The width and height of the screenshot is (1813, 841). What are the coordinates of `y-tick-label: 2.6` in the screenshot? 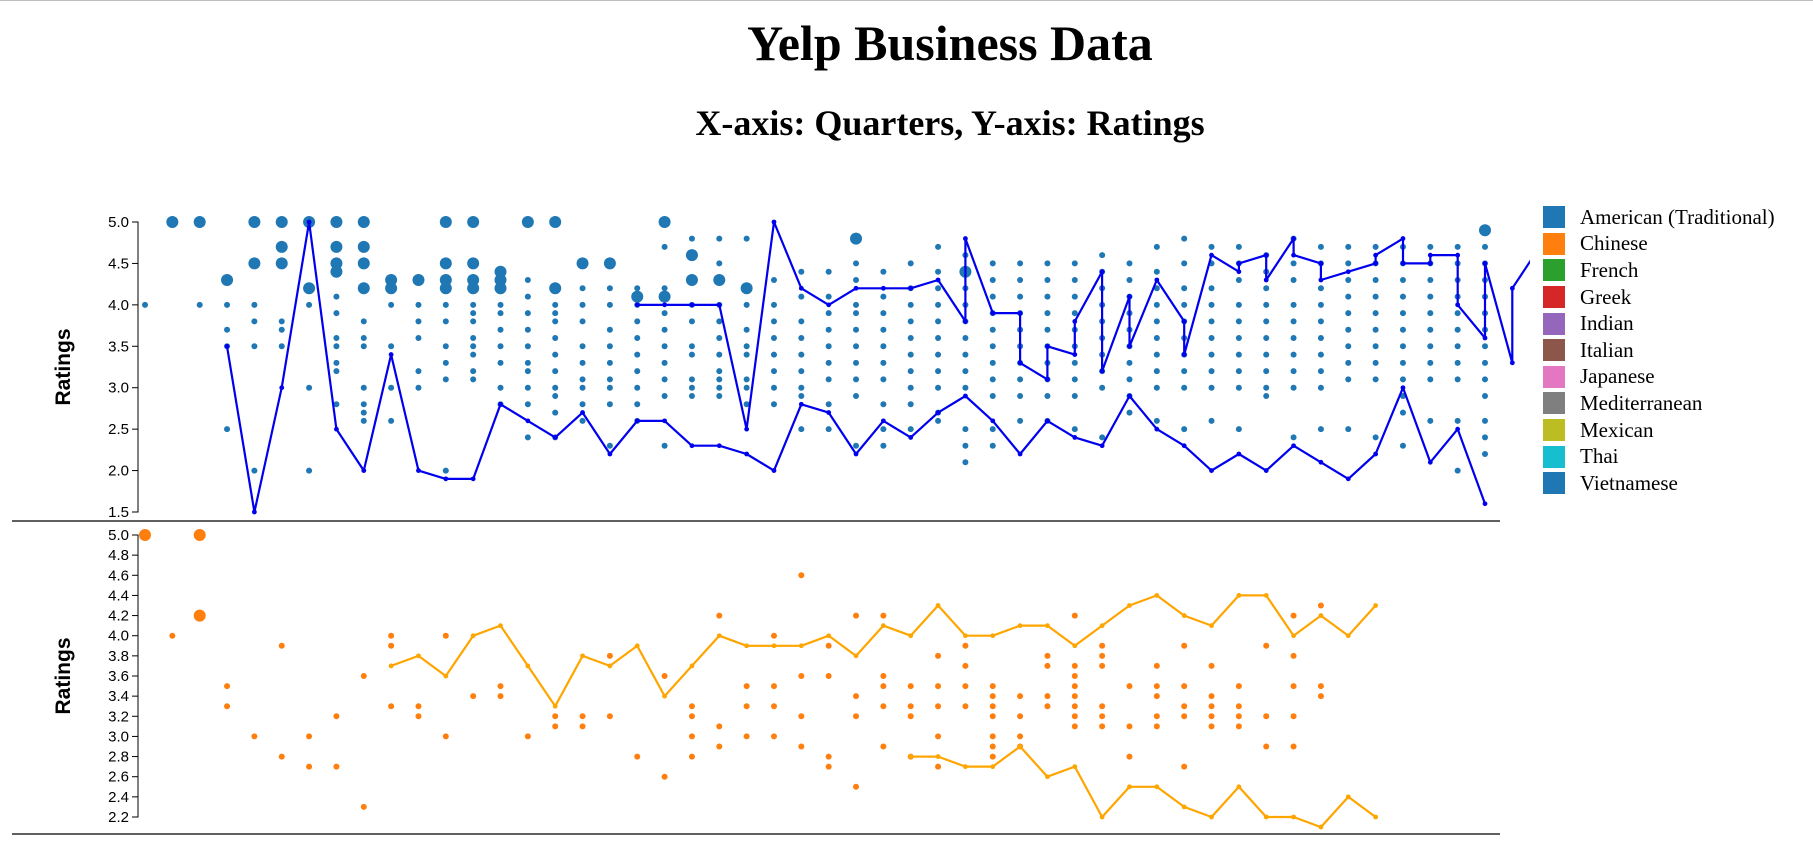 It's located at (118, 777).